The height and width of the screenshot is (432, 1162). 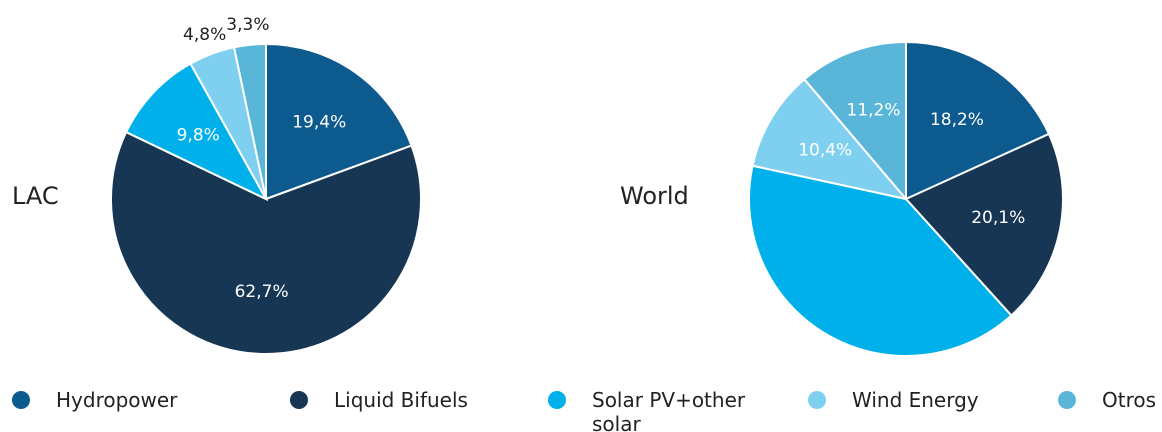 What do you see at coordinates (204, 35) in the screenshot?
I see `value-label: 4,8%` at bounding box center [204, 35].